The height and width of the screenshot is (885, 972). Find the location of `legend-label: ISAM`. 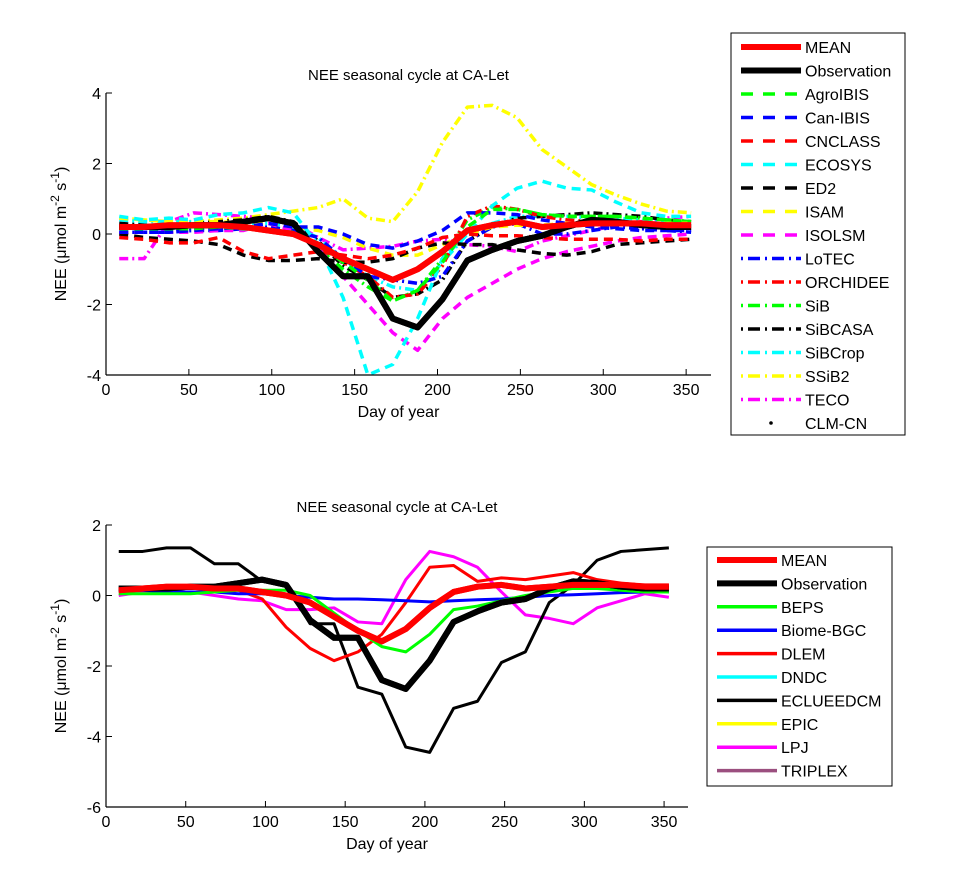

legend-label: ISAM is located at coordinates (824, 213).